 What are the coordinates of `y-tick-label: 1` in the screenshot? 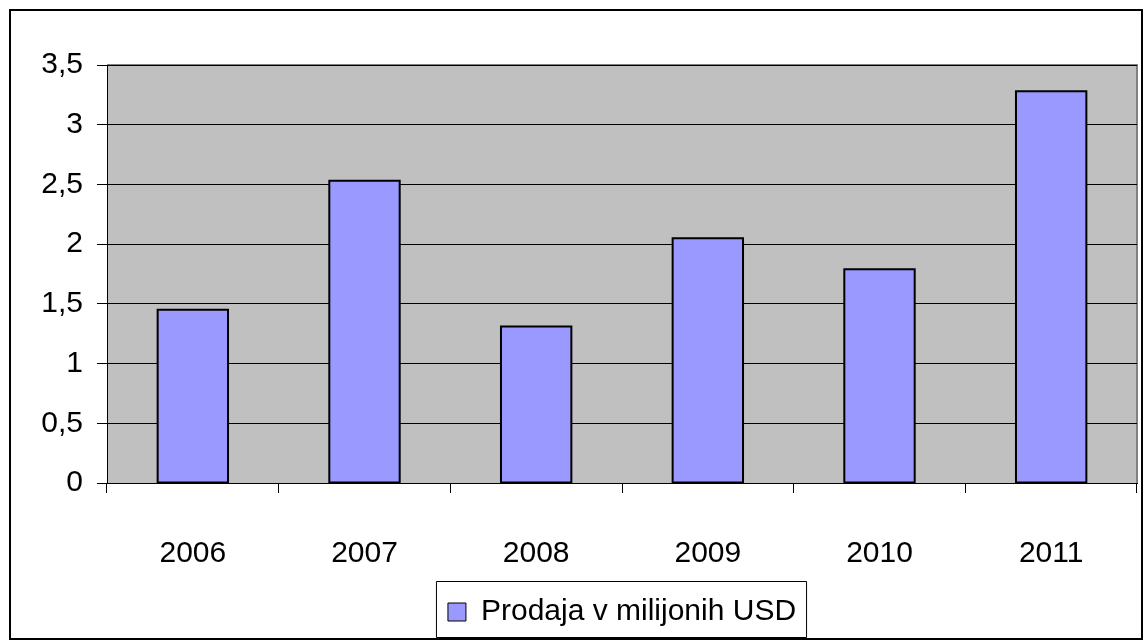 It's located at (74, 361).